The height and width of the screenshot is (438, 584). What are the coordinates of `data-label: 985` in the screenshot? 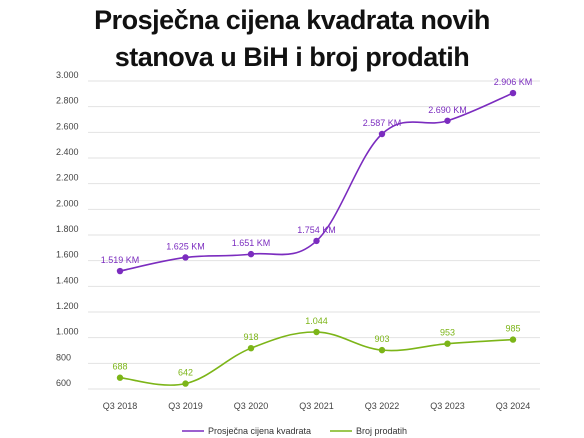 It's located at (512, 329).